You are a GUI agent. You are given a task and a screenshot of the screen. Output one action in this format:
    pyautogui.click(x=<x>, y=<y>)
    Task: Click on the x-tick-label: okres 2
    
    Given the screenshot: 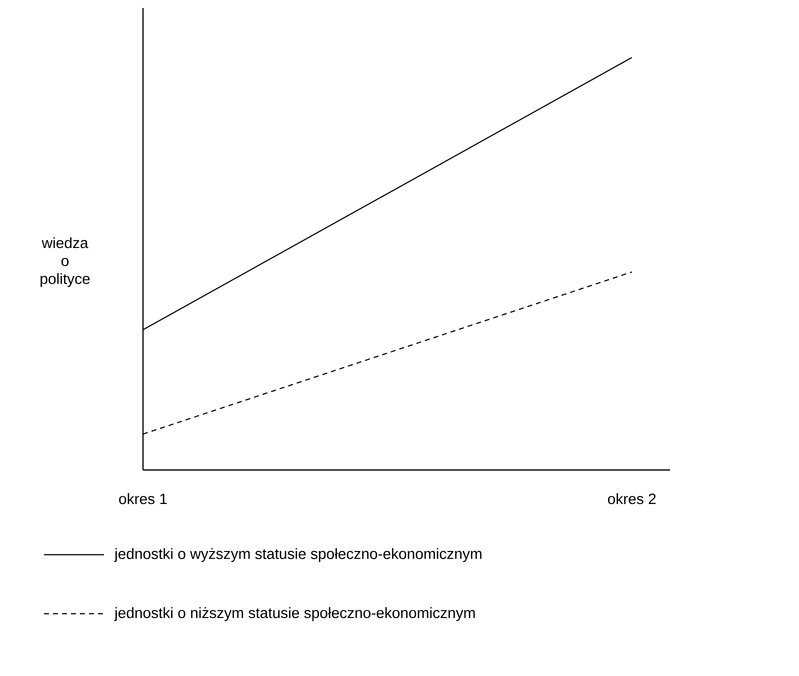 What is the action you would take?
    pyautogui.click(x=632, y=498)
    